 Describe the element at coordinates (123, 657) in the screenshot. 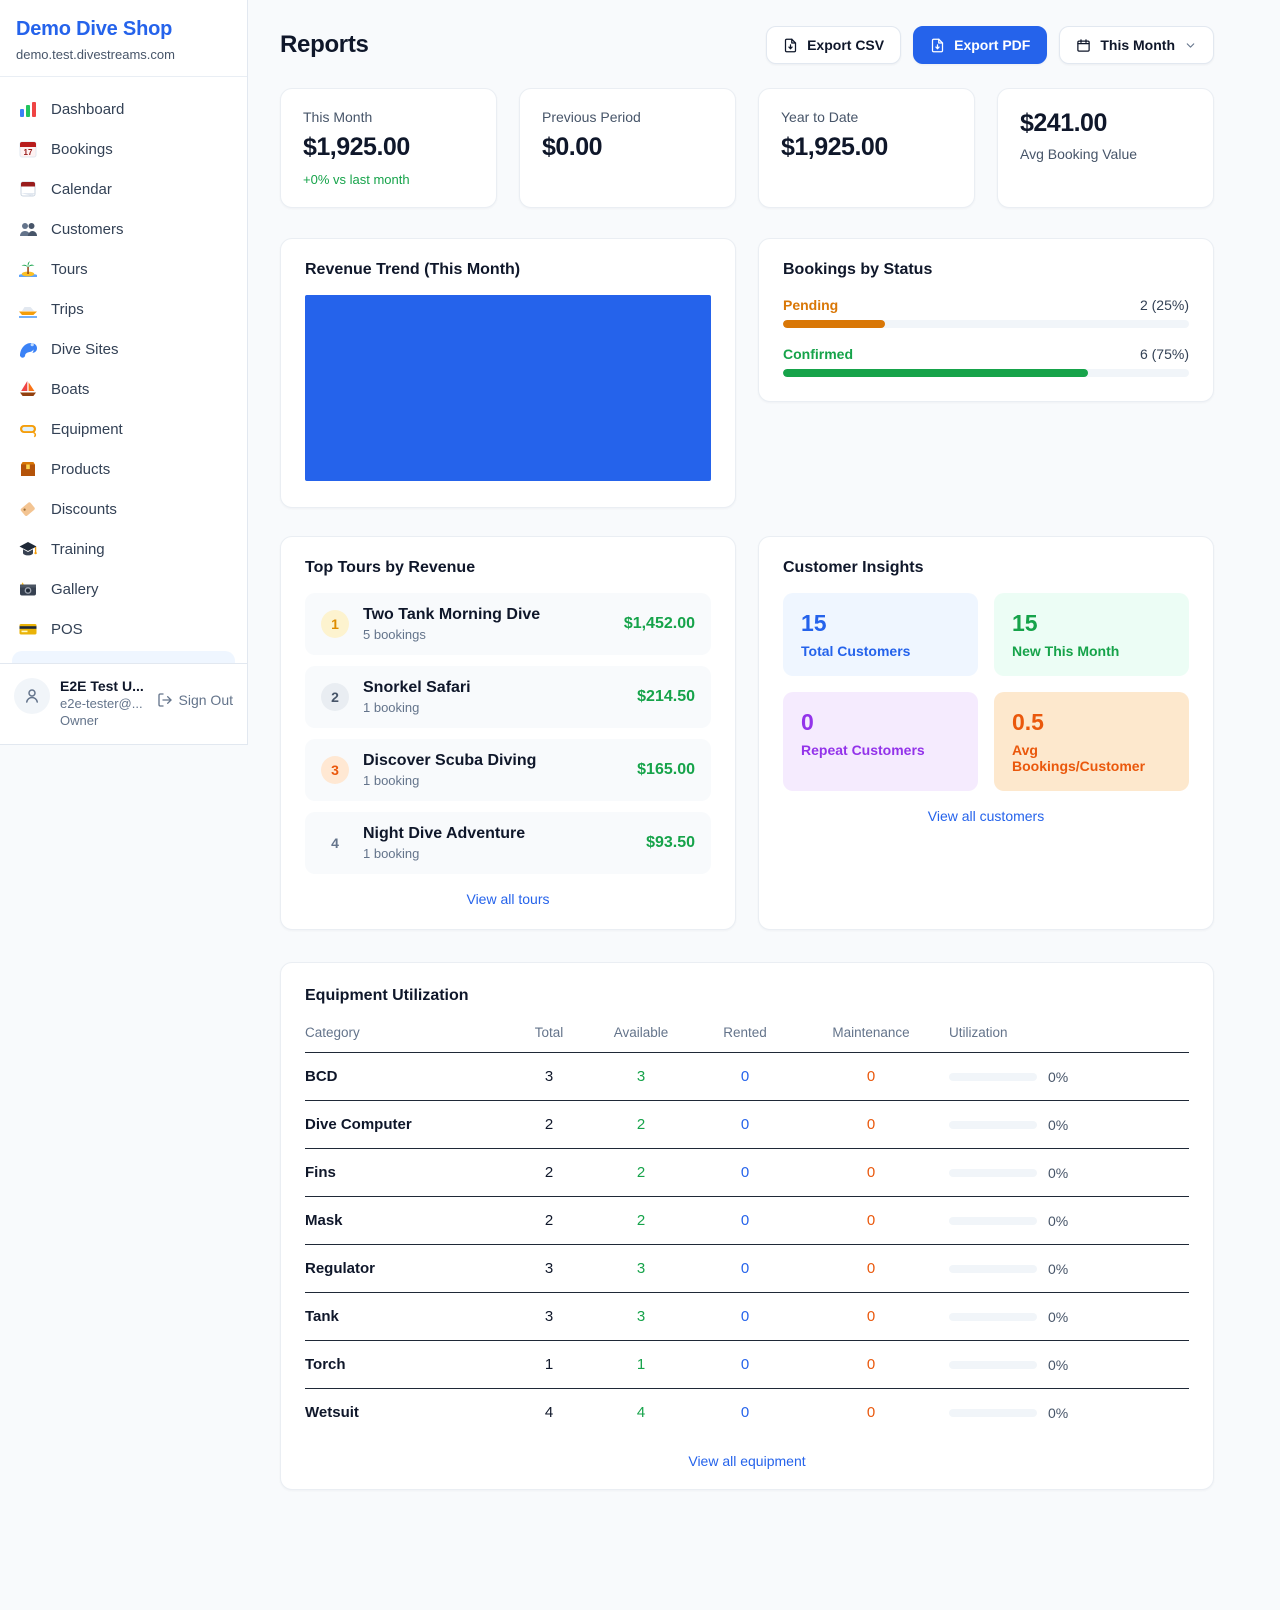

I see `sidebar-item-reports-partial` at that location.